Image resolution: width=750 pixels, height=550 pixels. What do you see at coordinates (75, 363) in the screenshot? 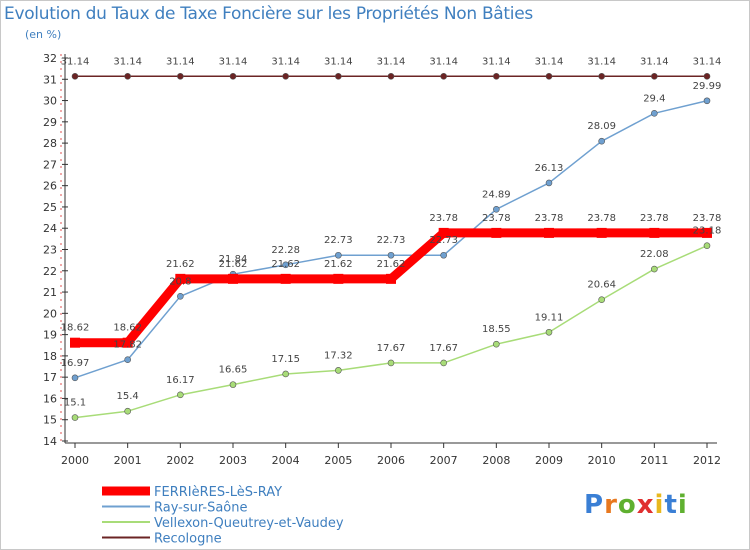
I see `data-label: 16.97` at bounding box center [75, 363].